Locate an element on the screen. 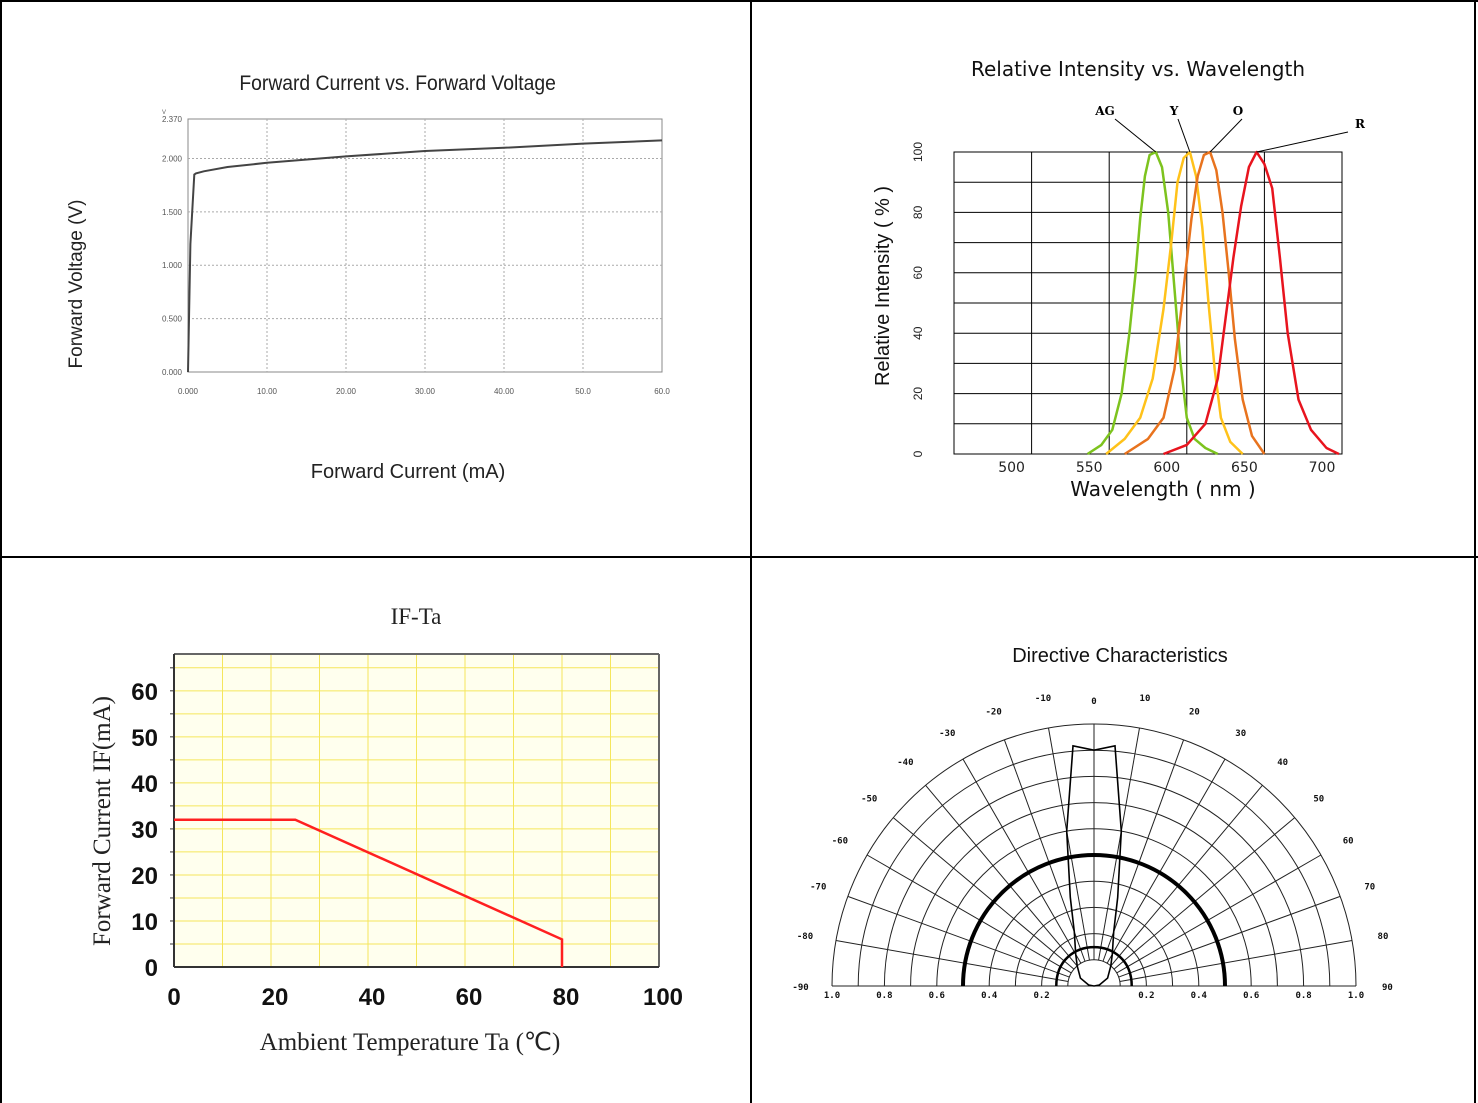 The image size is (1478, 1103). y-tick-label: 2.000 is located at coordinates (172, 158).